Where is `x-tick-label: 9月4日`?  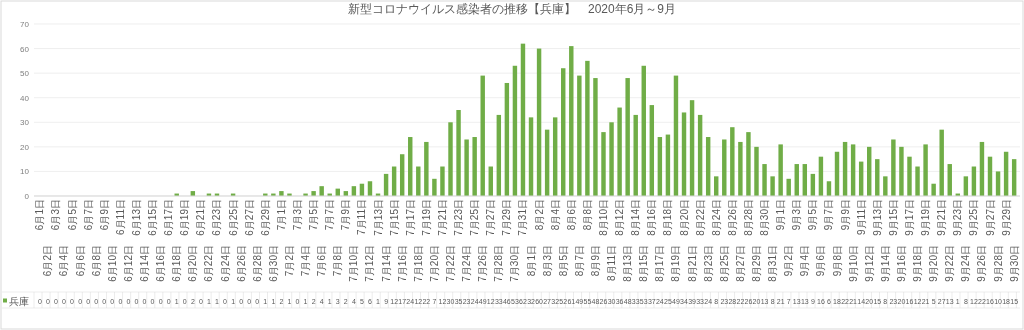 x-tick-label: 9月4日 is located at coordinates (805, 261).